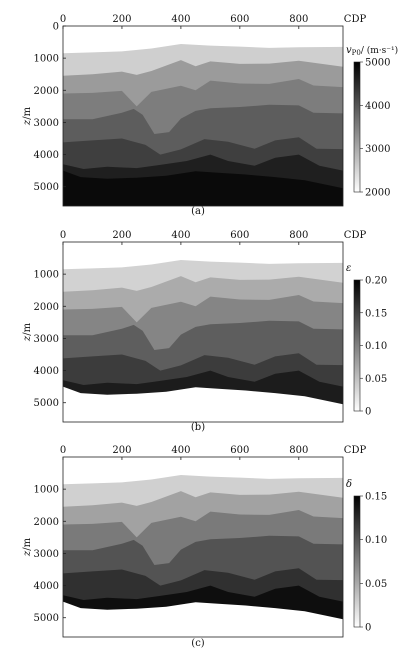 The width and height of the screenshot is (405, 661). What do you see at coordinates (376, 281) in the screenshot?
I see `colorbar-tick-label: 0.20` at bounding box center [376, 281].